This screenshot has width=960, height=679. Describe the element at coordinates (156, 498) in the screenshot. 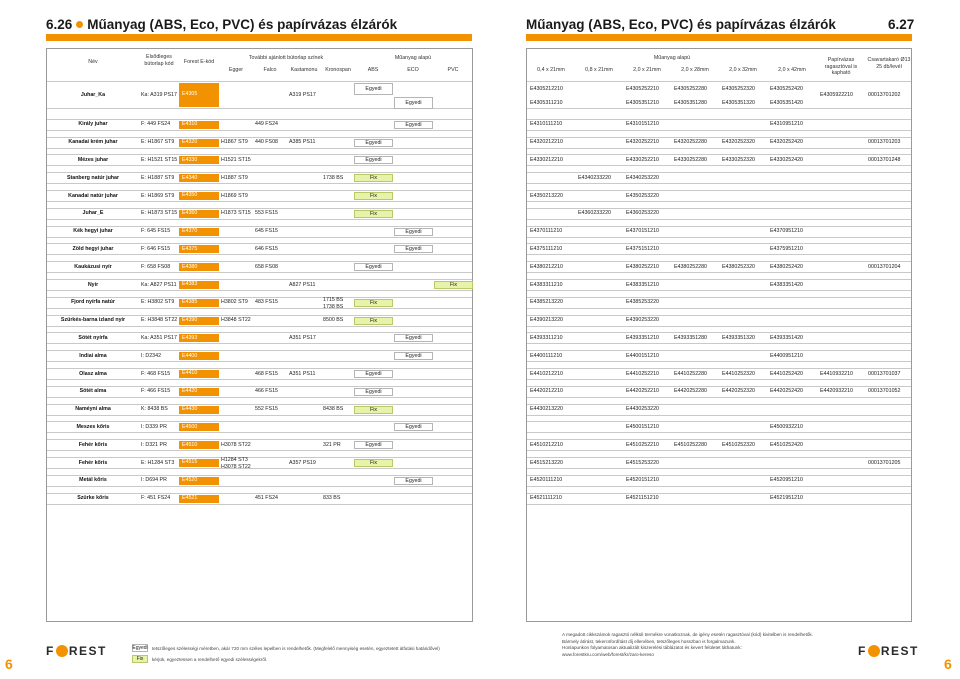

I see `row-board-code: F: 451 FS24` at that location.